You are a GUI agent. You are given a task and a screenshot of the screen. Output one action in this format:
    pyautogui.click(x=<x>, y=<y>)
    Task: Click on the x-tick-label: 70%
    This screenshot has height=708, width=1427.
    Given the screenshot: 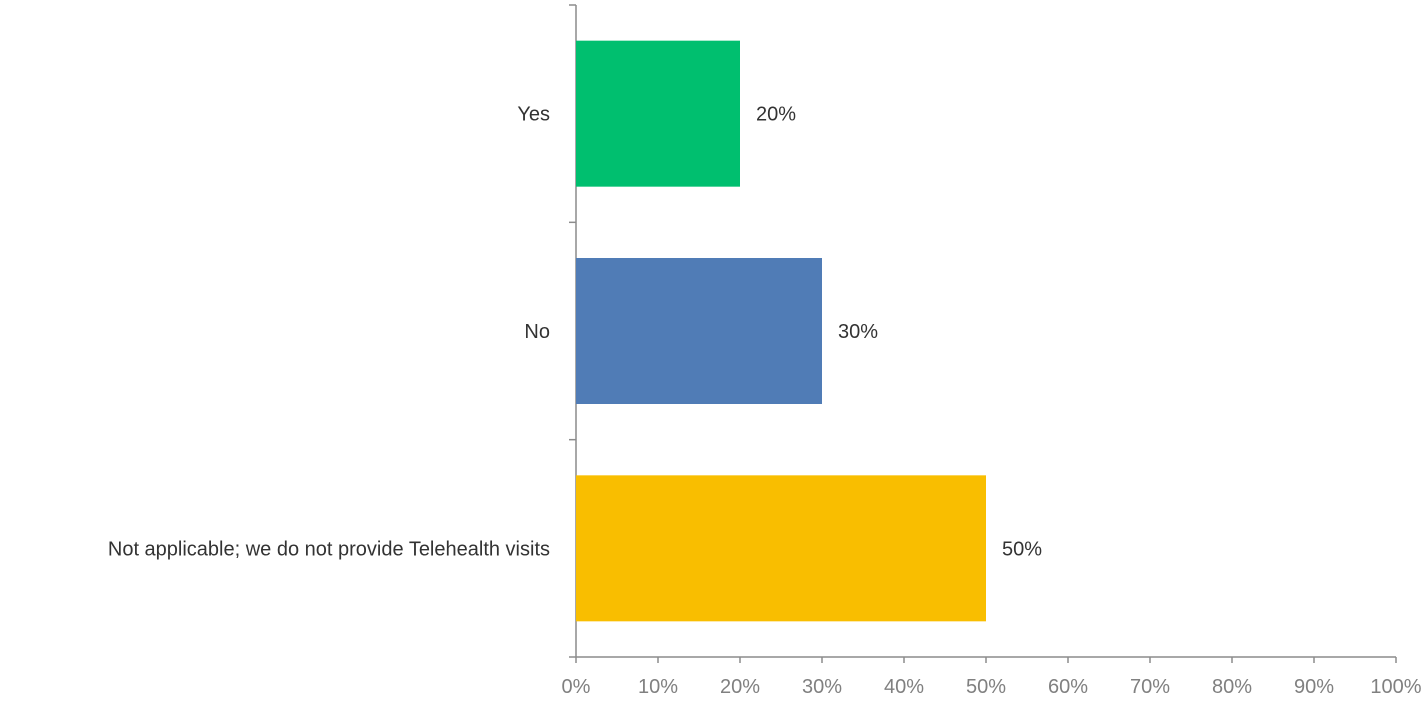 What is the action you would take?
    pyautogui.click(x=1150, y=687)
    